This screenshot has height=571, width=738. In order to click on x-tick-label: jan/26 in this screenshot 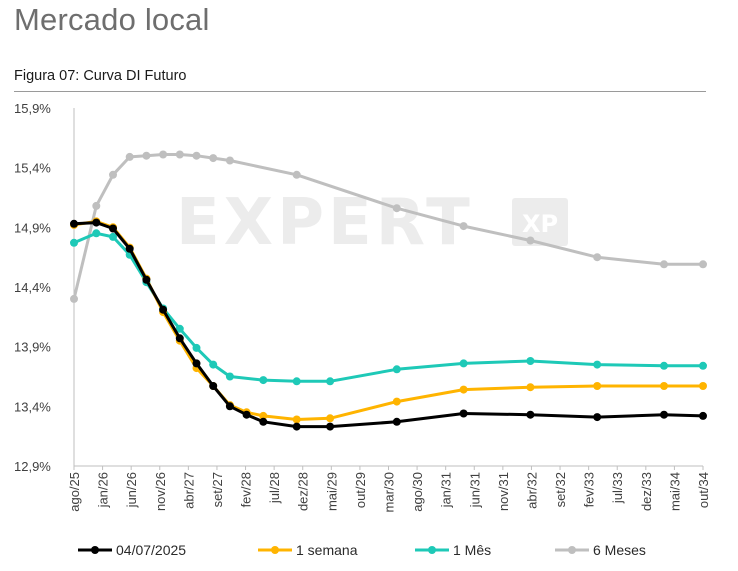, I will do `click(103, 490)`.